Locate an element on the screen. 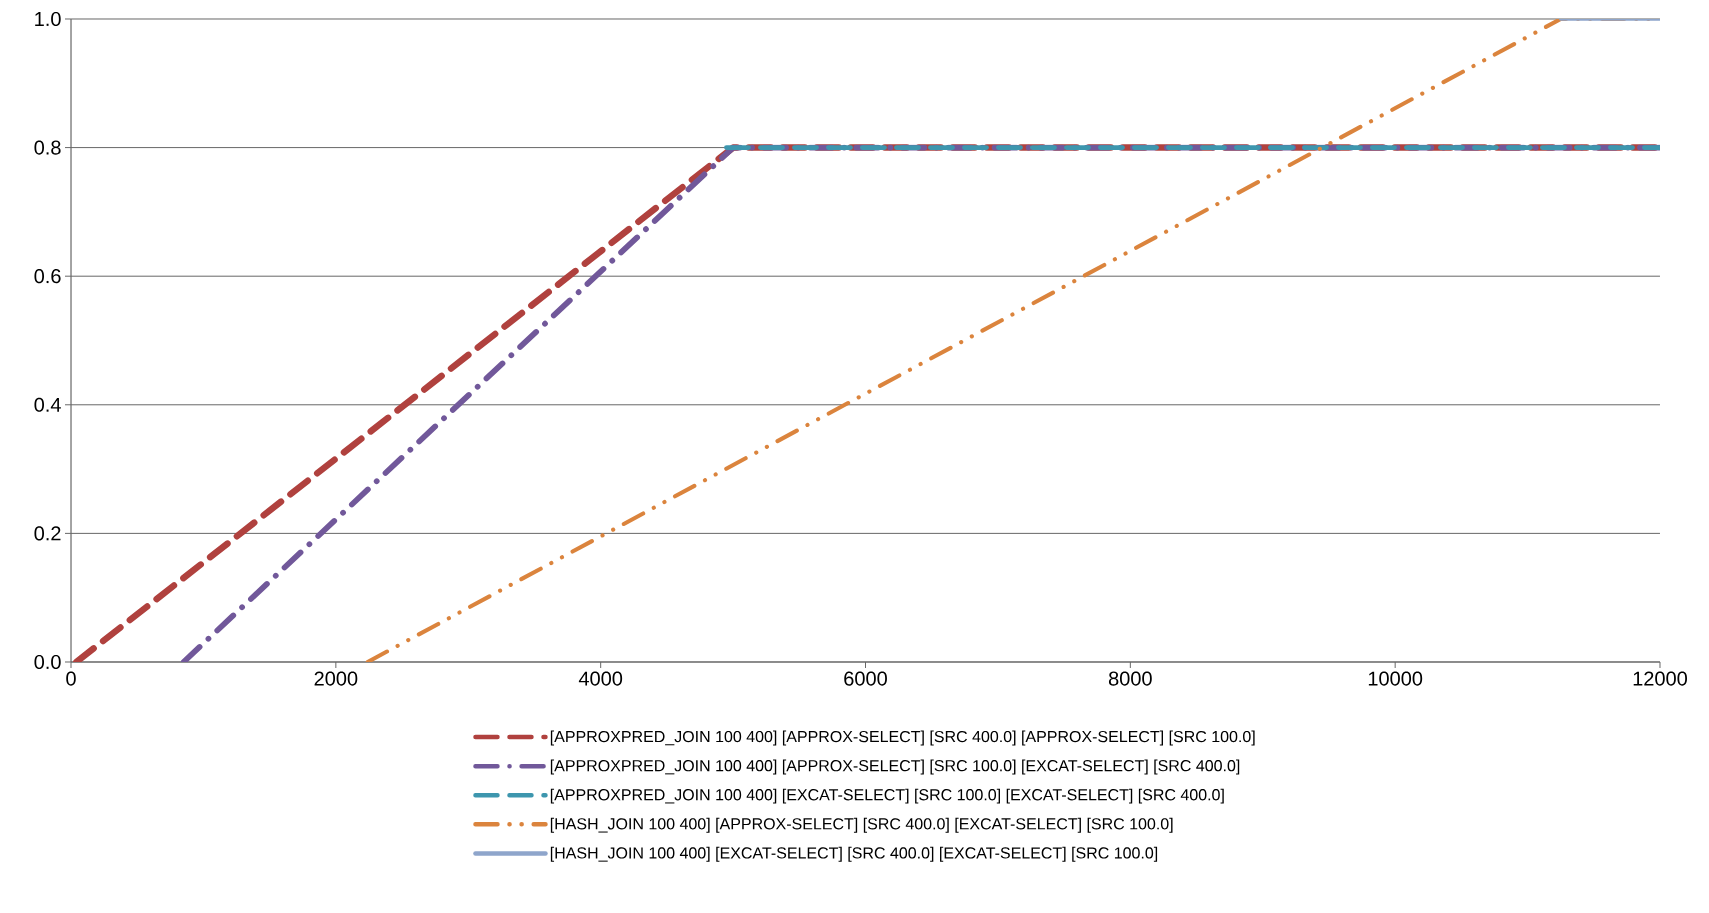 Image resolution: width=1709 pixels, height=913 pixels. x-tick-label: 6000 is located at coordinates (865, 678).